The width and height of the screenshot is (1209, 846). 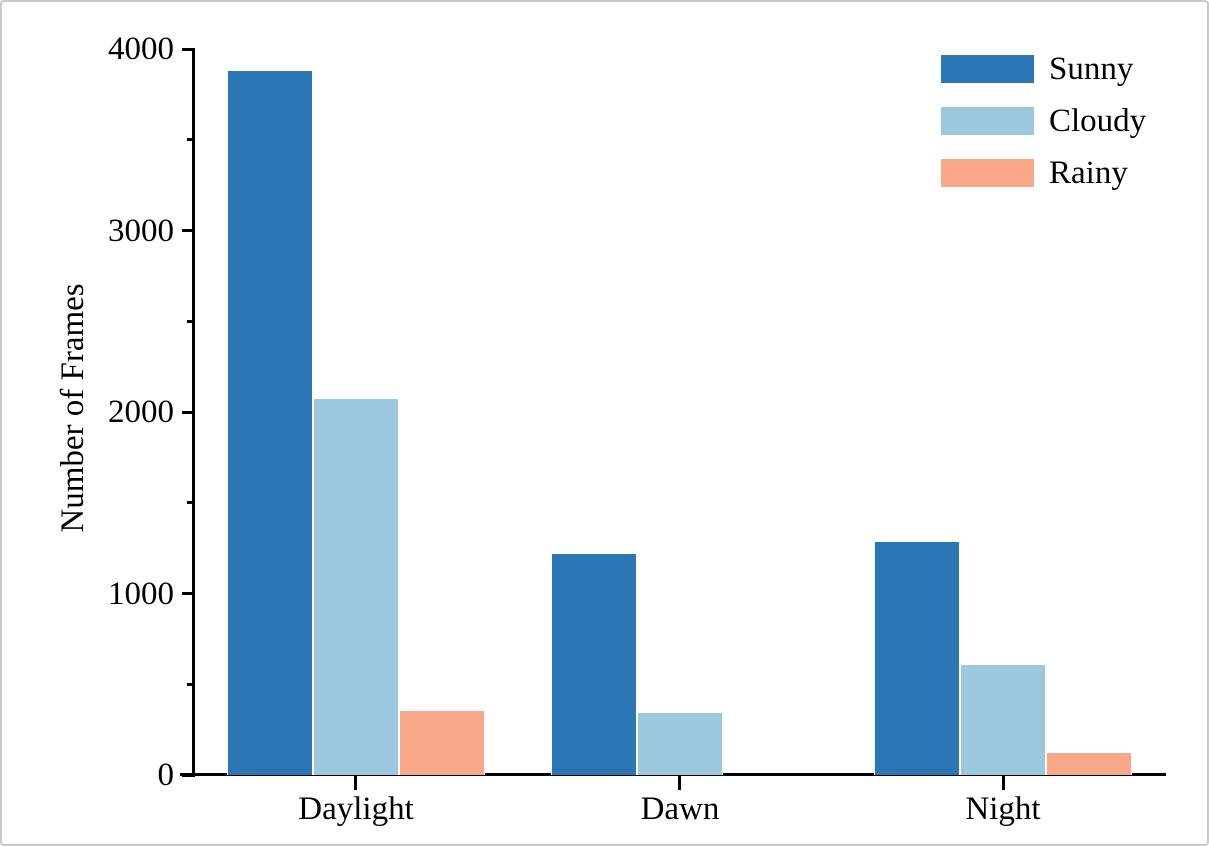 I want to click on y-tick-label-2000: 2000, so click(x=141, y=412).